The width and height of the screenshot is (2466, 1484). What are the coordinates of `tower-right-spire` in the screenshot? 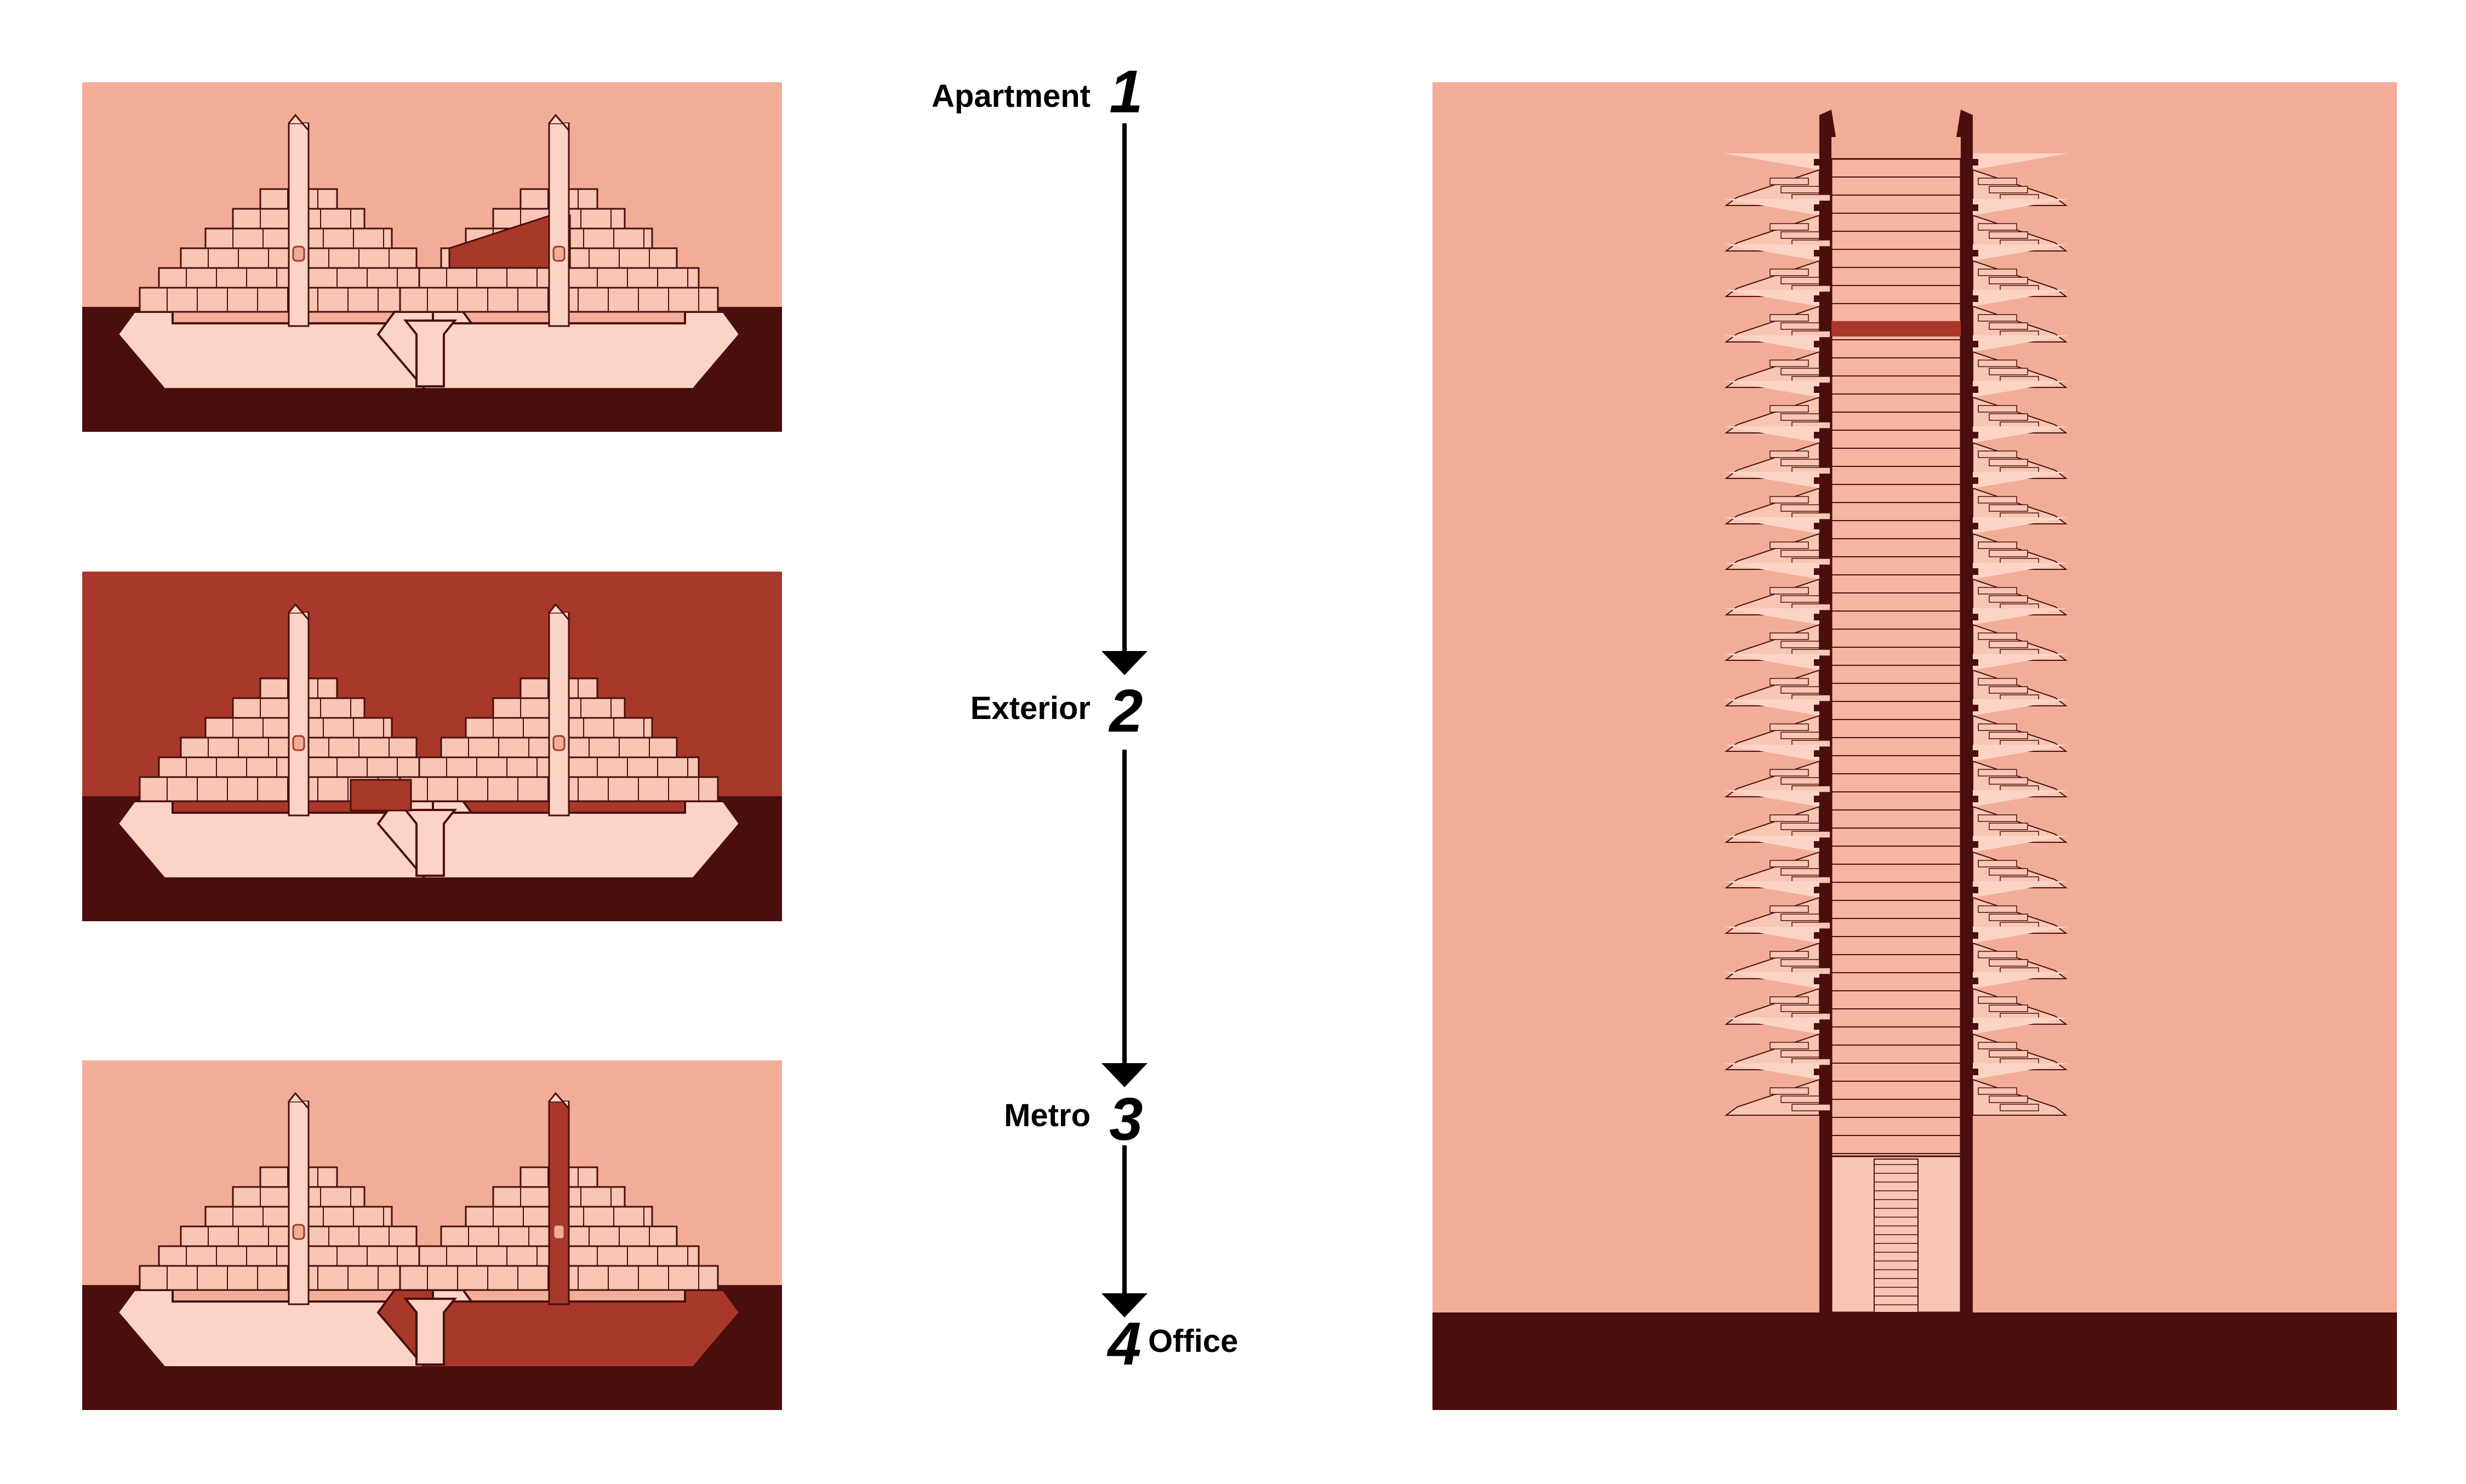 It's located at (1965, 123).